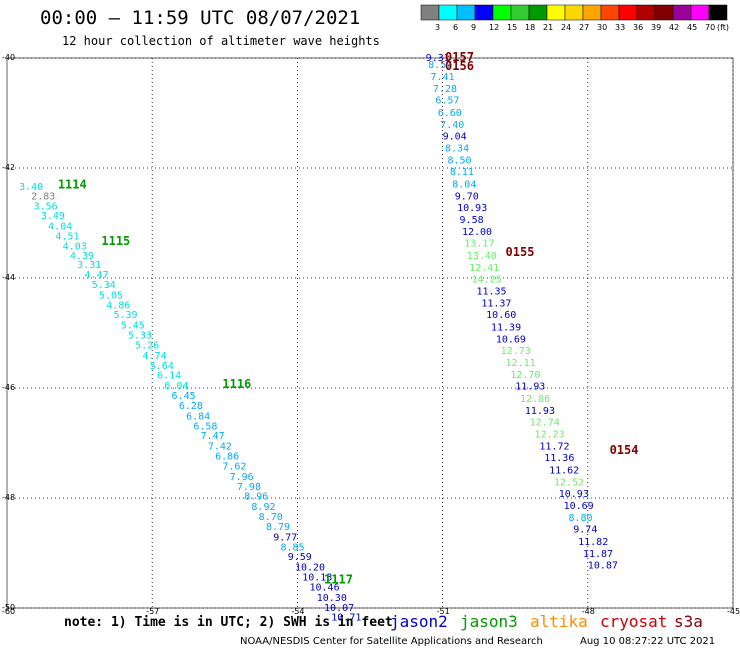 The width and height of the screenshot is (740, 650). I want to click on swh-value: 14.25, so click(487, 279).